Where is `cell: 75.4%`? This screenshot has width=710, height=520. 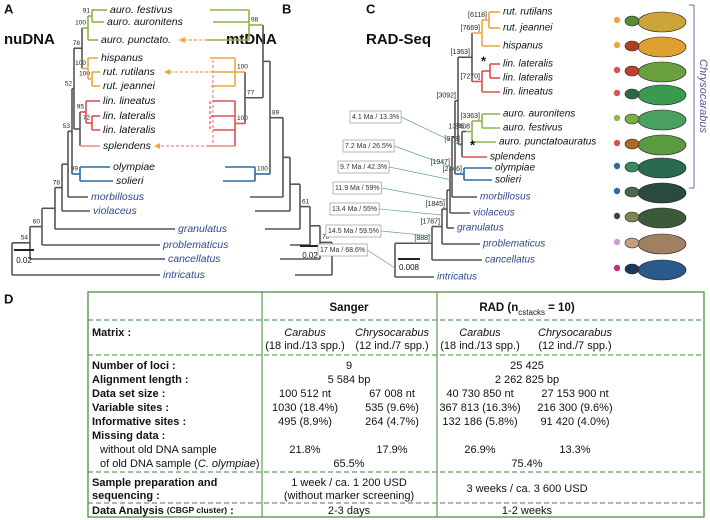
cell: 75.4% is located at coordinates (526, 464).